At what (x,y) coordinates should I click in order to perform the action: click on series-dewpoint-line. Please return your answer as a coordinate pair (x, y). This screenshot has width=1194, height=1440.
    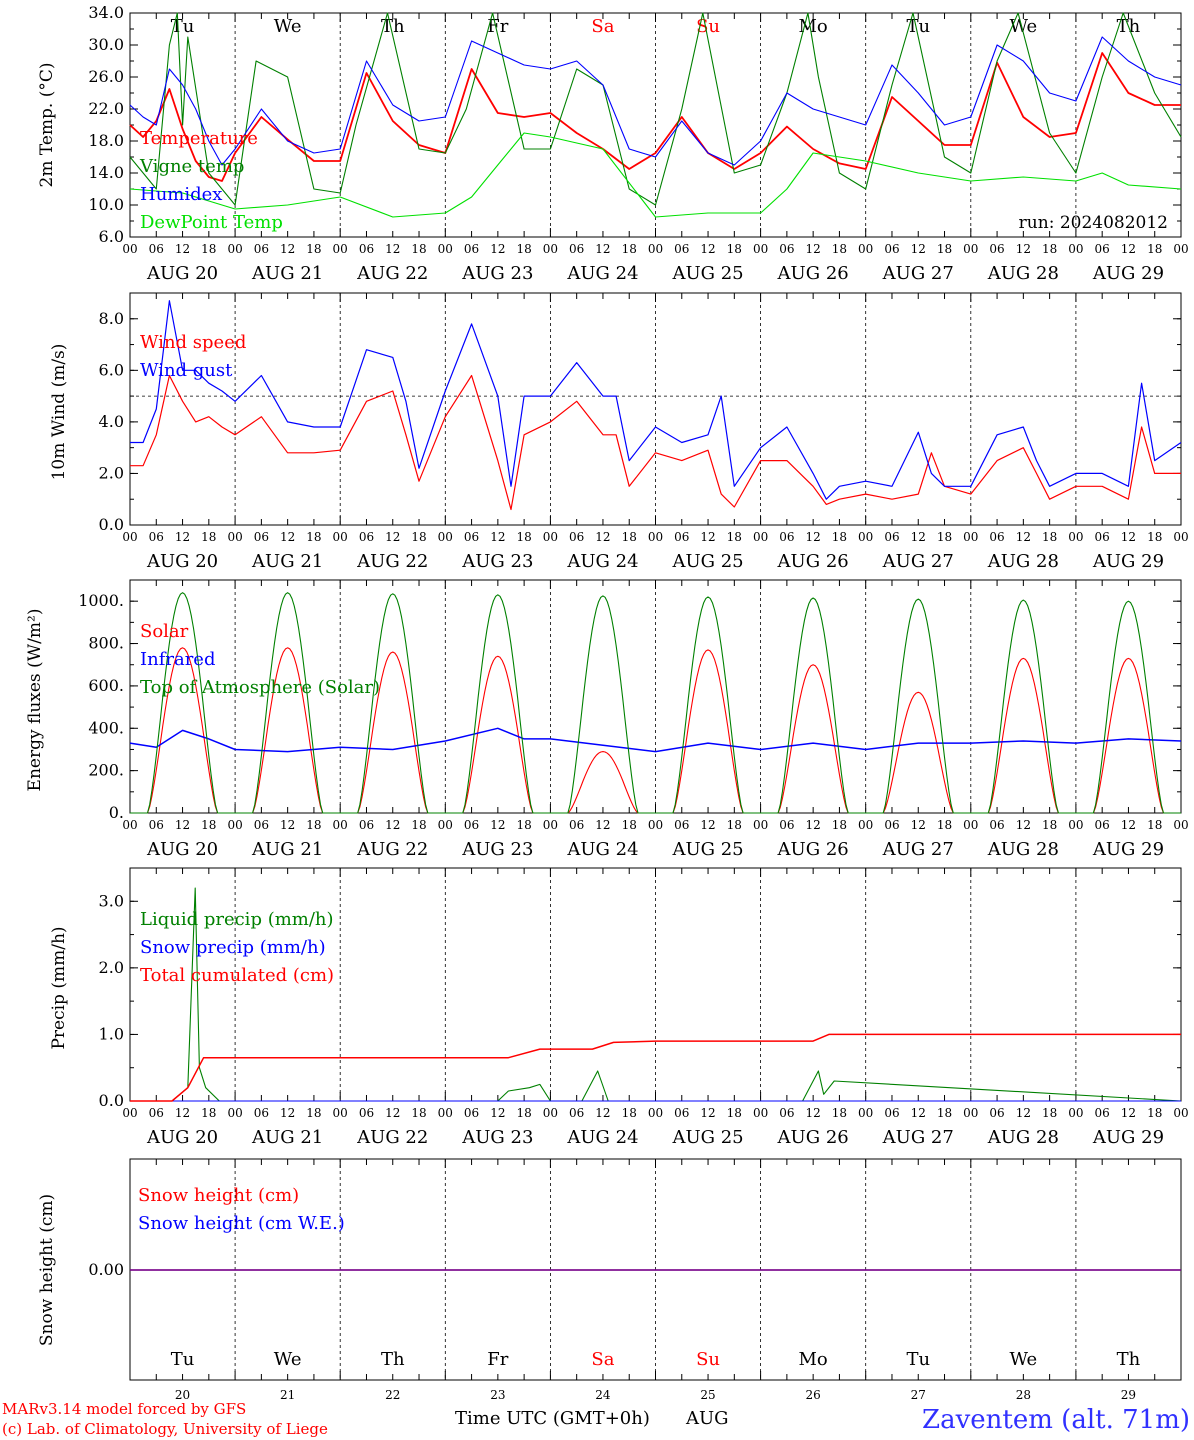
    Looking at the image, I should click on (655, 175).